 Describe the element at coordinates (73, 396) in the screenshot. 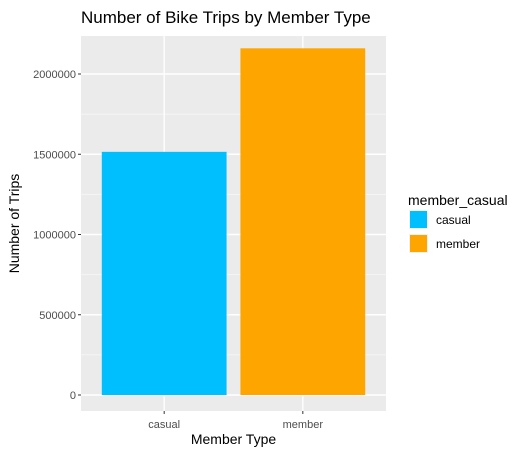

I see `y-tick-label: 0` at that location.